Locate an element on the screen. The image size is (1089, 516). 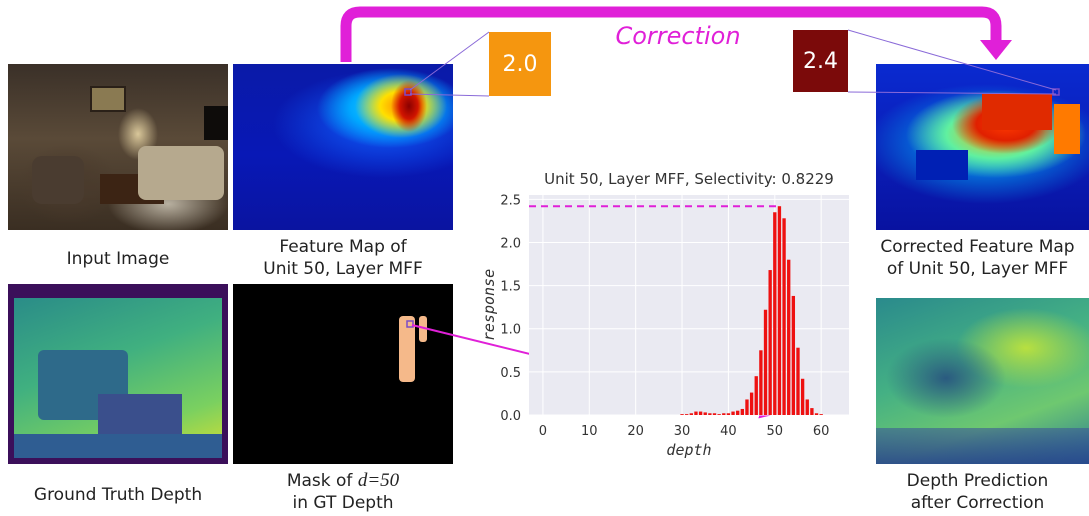
corrected-map-marker is located at coordinates (1056, 92).